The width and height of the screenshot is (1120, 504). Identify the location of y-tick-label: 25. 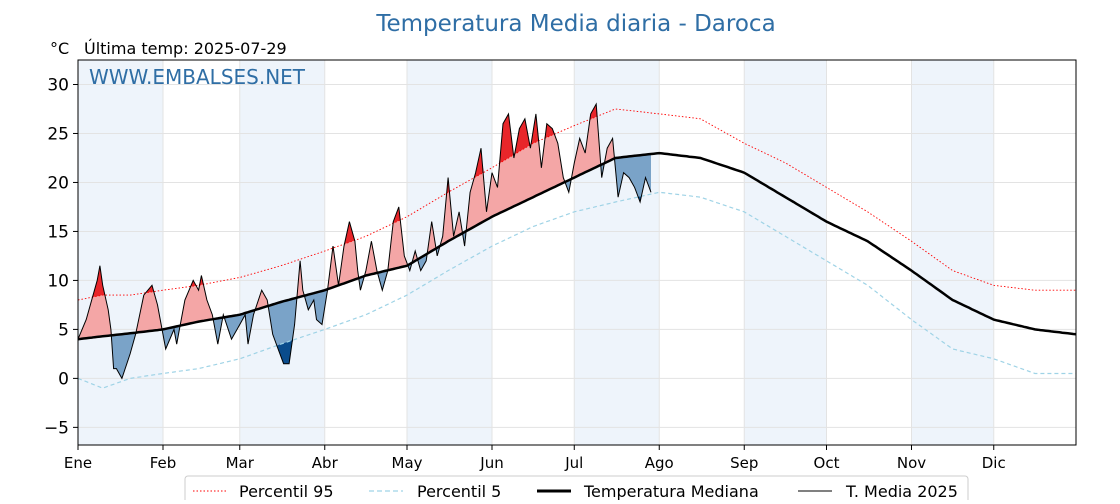
(58, 134).